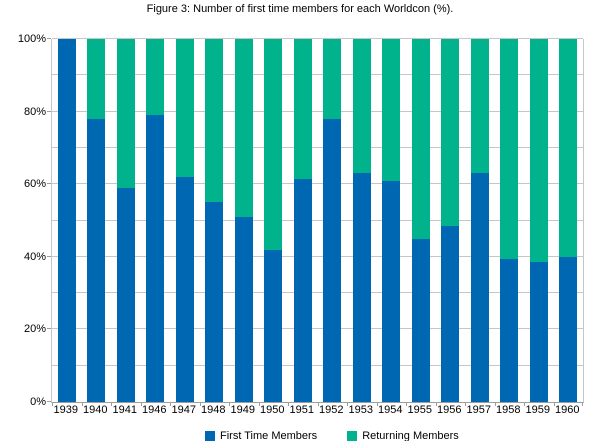 This screenshot has width=600, height=441. What do you see at coordinates (125, 113) in the screenshot?
I see `bar-1941-returning` at bounding box center [125, 113].